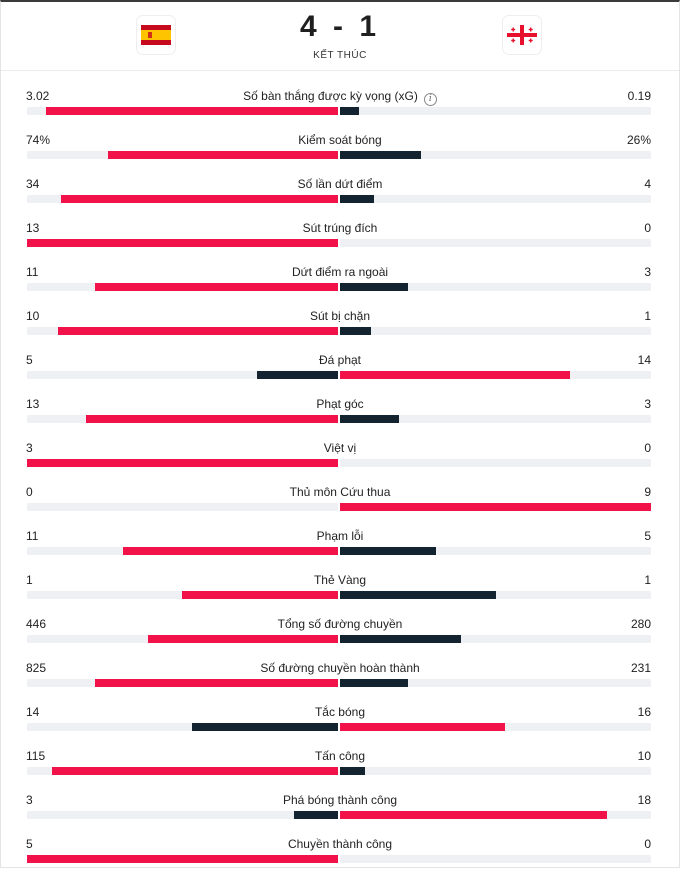 The image size is (680, 876). What do you see at coordinates (340, 194) in the screenshot?
I see `stat-row: 34 Số lần dứt điểm 4` at bounding box center [340, 194].